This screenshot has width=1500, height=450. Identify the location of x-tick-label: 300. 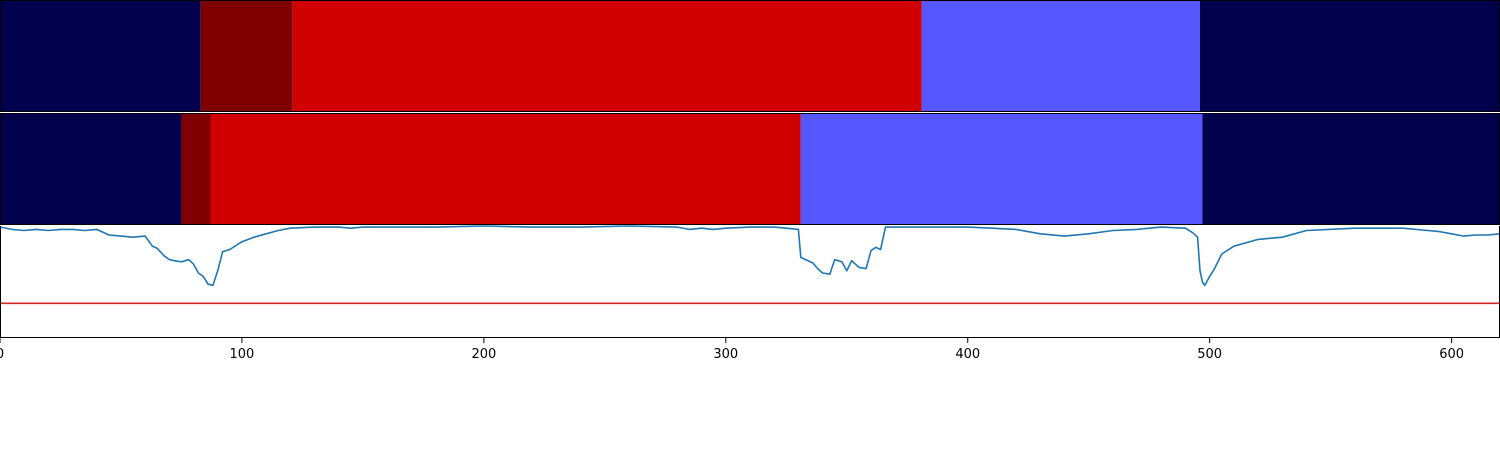
(725, 354).